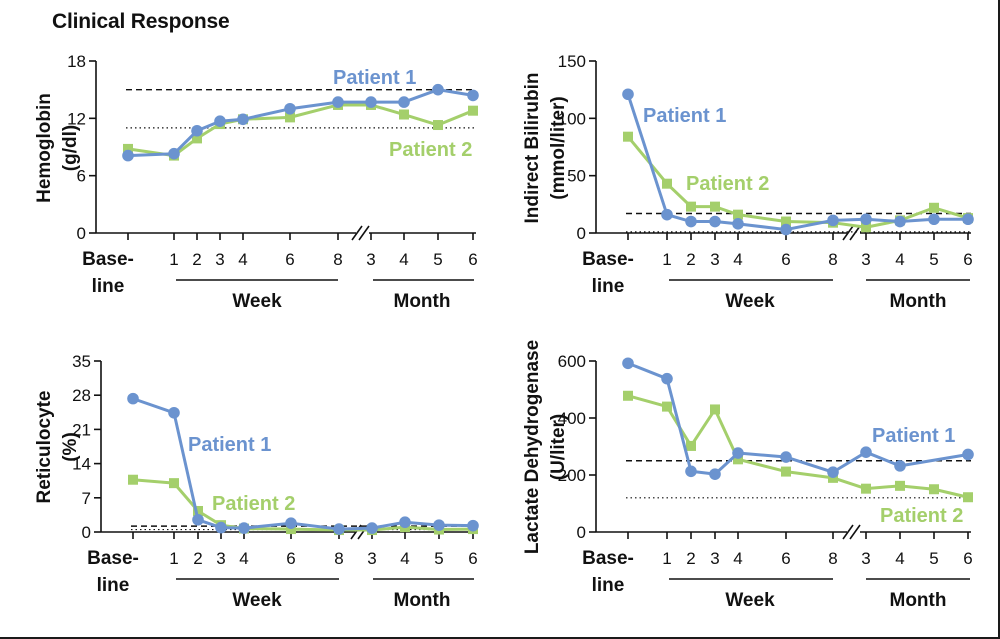  What do you see at coordinates (422, 301) in the screenshot?
I see `month-group-label: Month` at bounding box center [422, 301].